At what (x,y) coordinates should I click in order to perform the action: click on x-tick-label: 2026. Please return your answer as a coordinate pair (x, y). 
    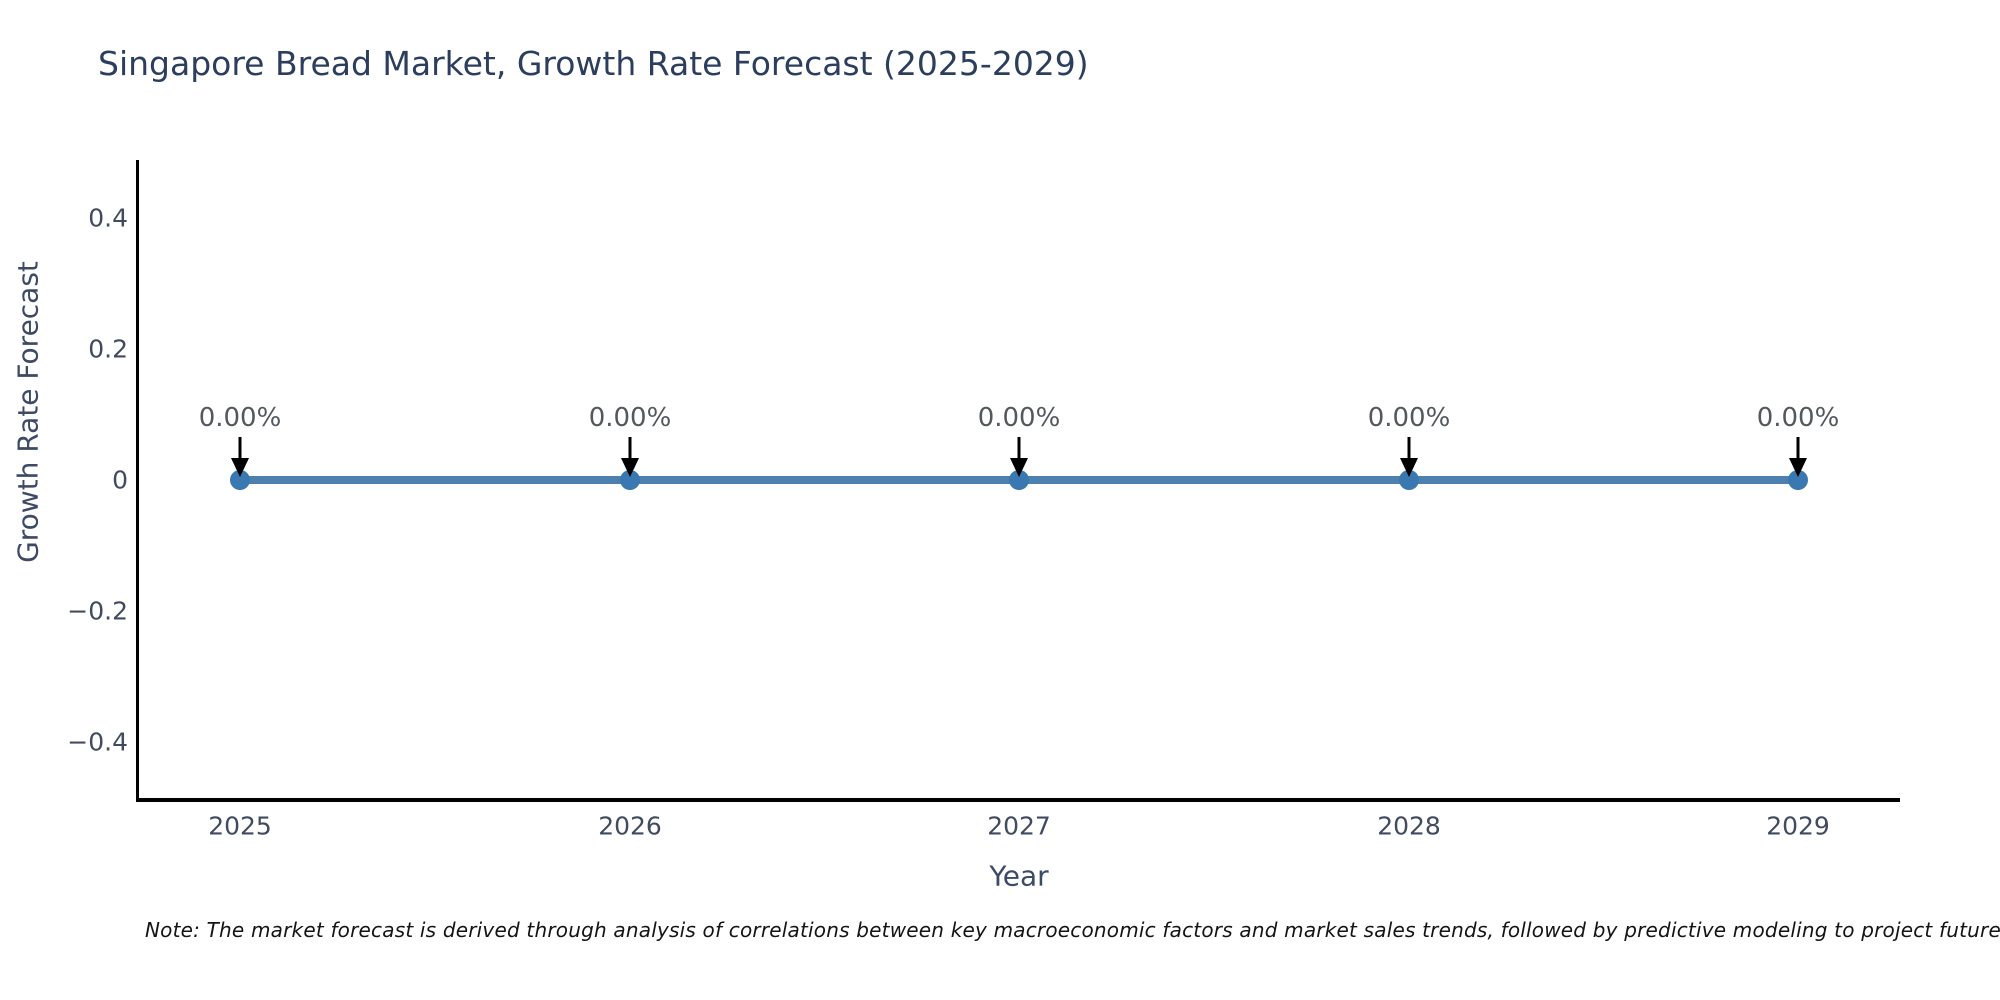
    Looking at the image, I should click on (630, 826).